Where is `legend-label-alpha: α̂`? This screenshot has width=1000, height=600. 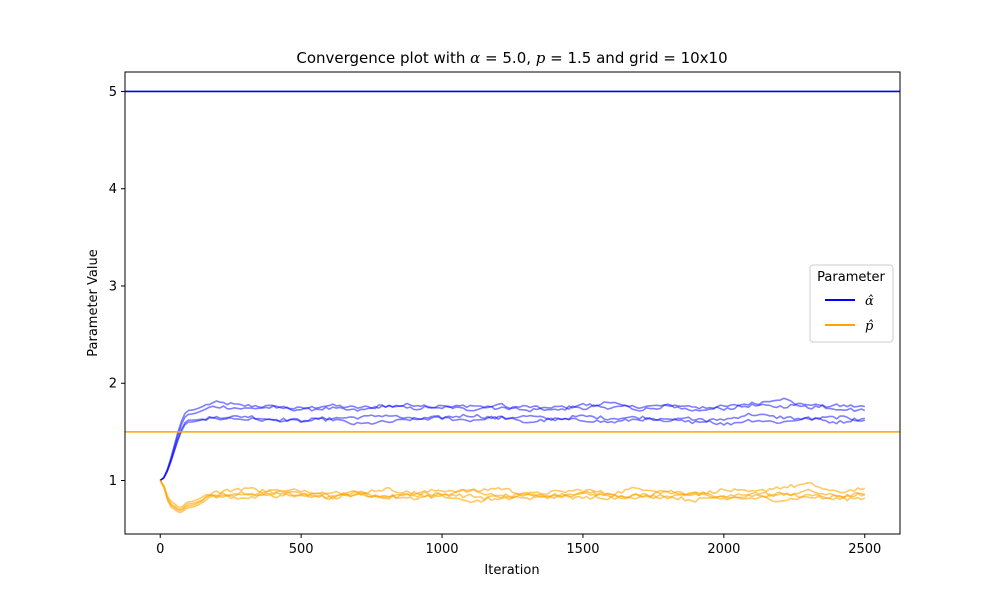 legend-label-alpha: α̂ is located at coordinates (869, 301).